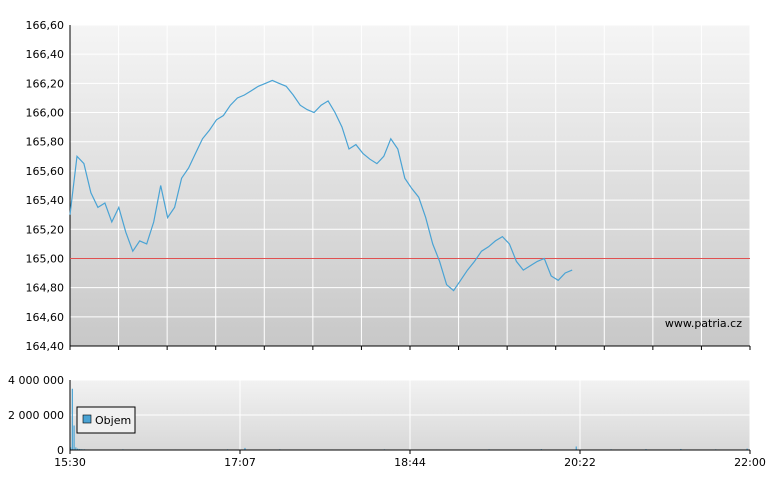  What do you see at coordinates (87, 419) in the screenshot?
I see `legend-swatch` at bounding box center [87, 419].